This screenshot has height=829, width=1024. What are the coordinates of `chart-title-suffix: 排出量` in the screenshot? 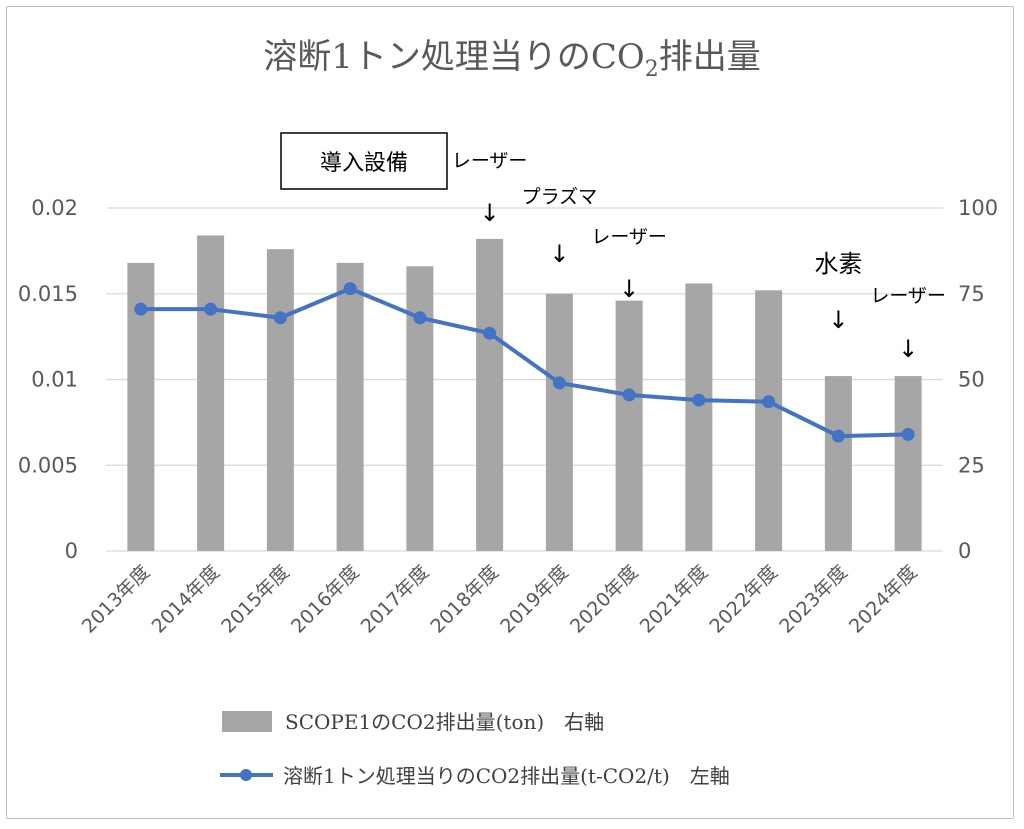 It's located at (710, 57).